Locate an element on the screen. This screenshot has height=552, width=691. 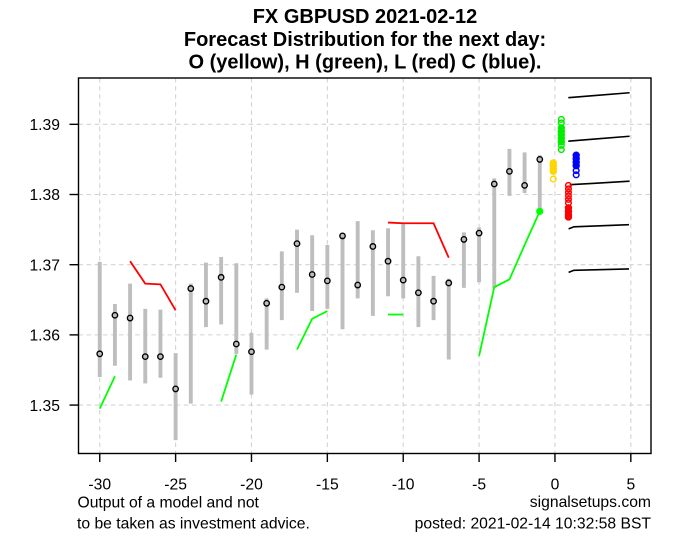
y-tick-label: 1.36 is located at coordinates (44, 336).